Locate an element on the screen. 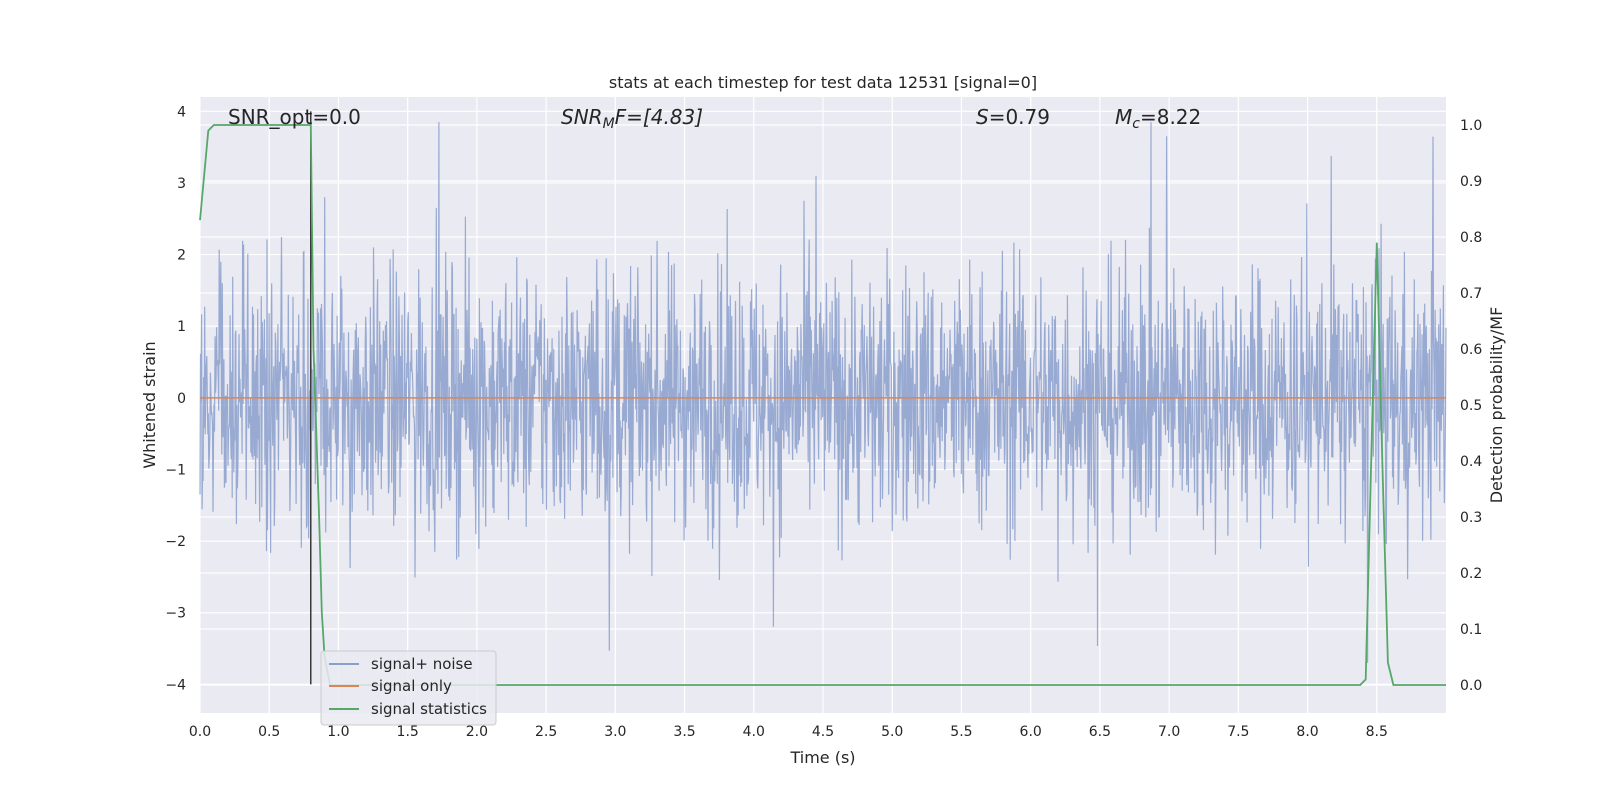 The image size is (1600, 800). x-tick-7: 3.5 is located at coordinates (684, 732).